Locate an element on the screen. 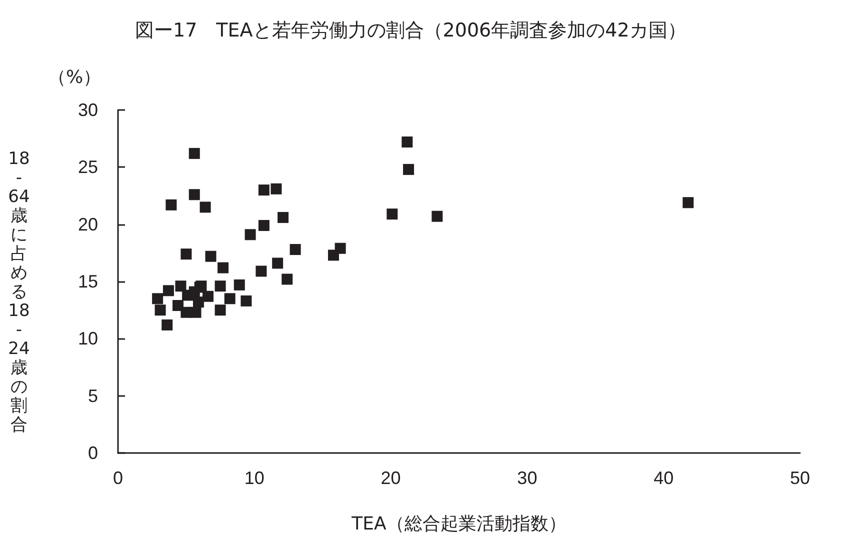  y-tick-label: 10 is located at coordinates (88, 338).